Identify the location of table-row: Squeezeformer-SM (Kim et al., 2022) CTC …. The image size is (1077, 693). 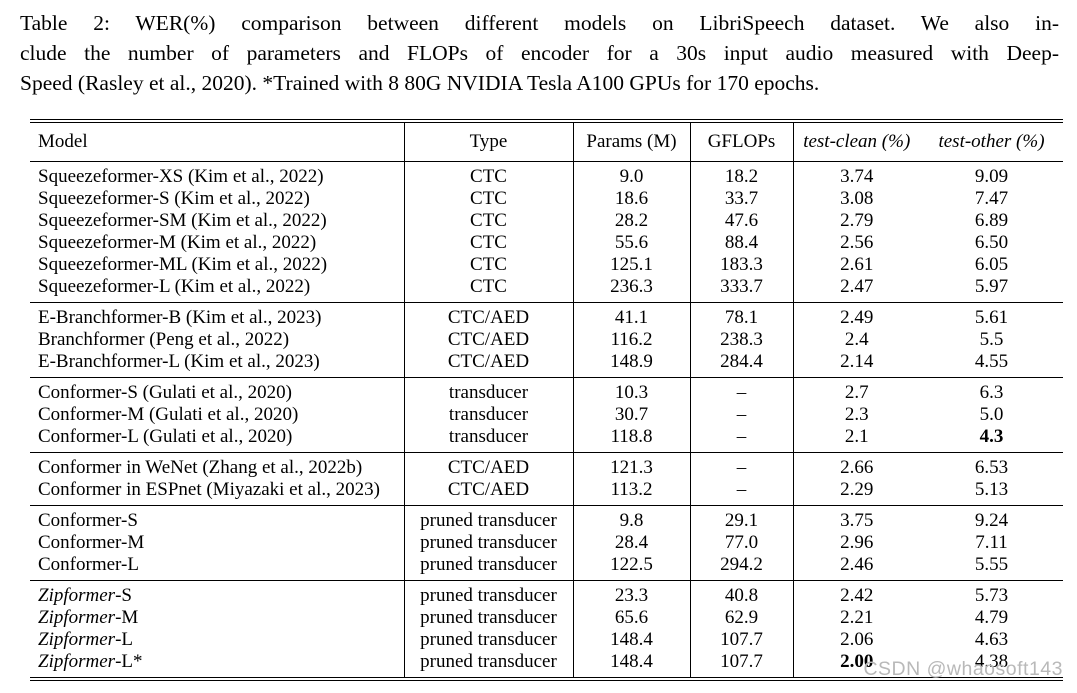
(546, 221).